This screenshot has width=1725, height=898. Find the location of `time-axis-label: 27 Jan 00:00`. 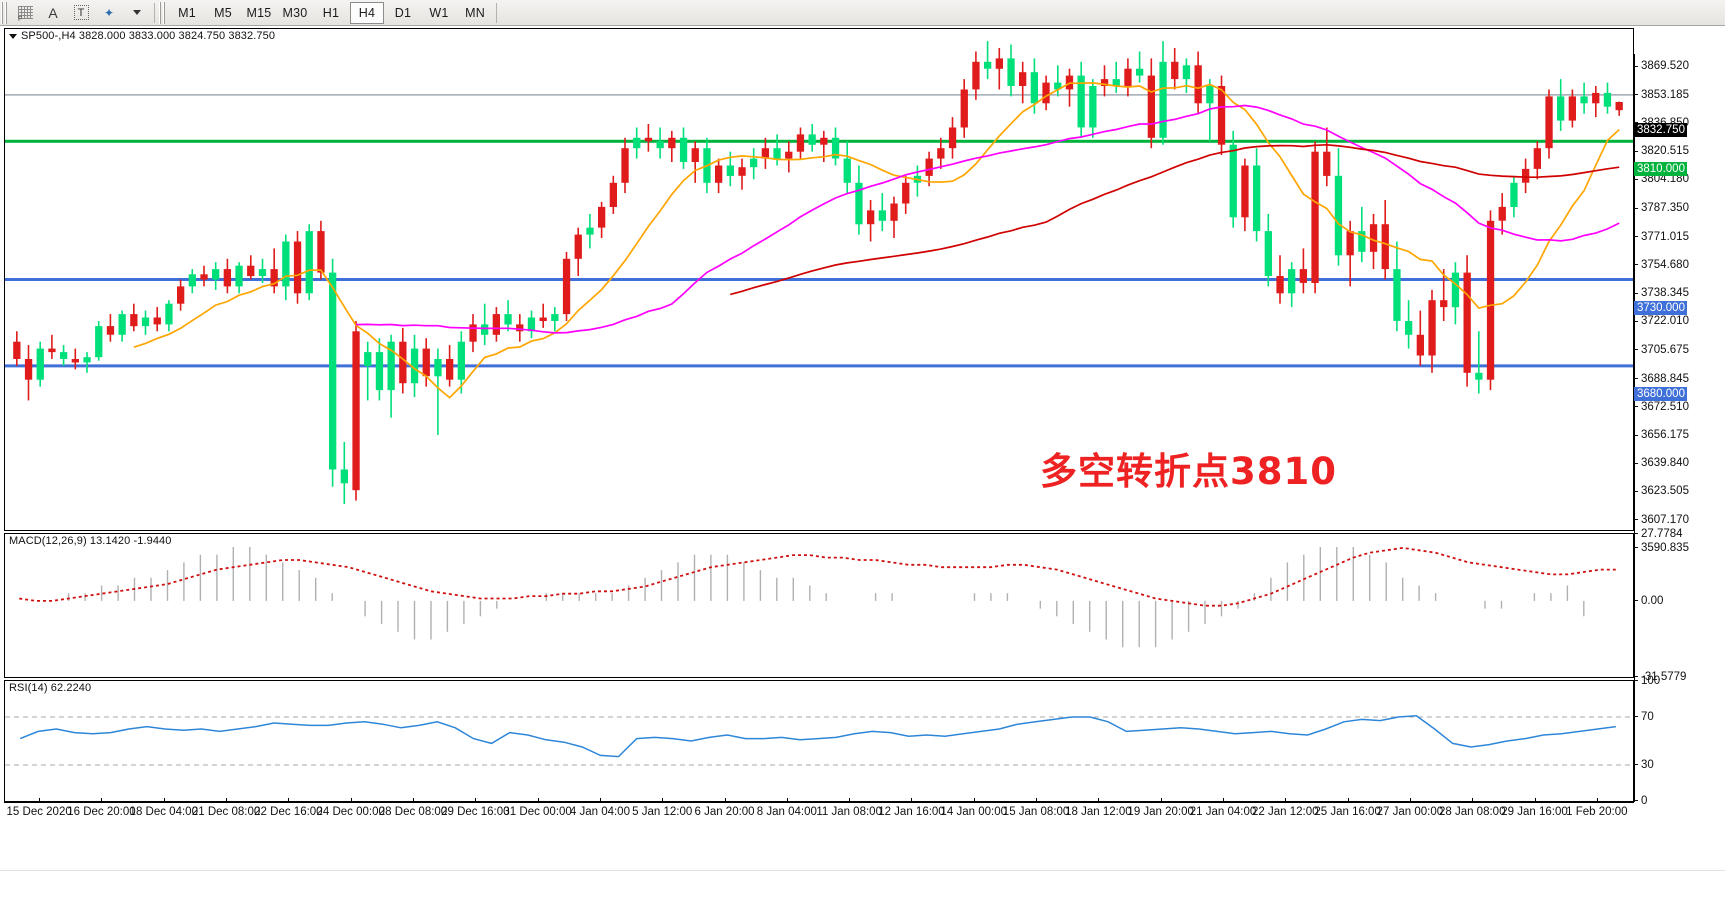

time-axis-label: 27 Jan 00:00 is located at coordinates (1410, 812).